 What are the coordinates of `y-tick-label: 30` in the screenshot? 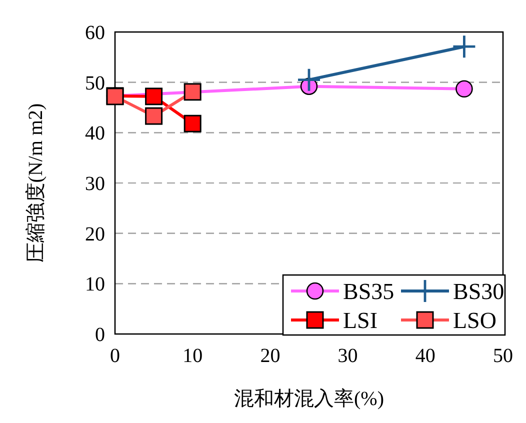 It's located at (95, 184).